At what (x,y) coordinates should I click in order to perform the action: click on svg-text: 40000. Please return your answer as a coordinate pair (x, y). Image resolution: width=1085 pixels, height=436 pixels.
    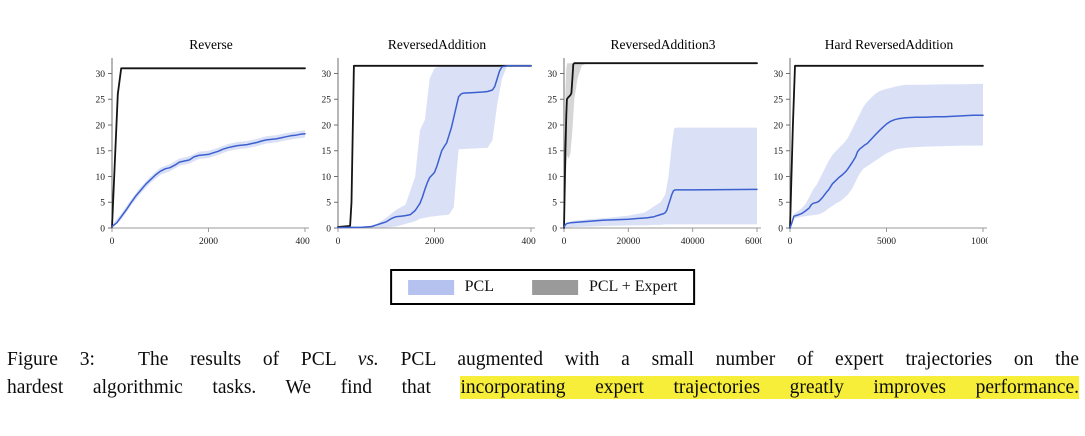
    Looking at the image, I should click on (693, 242).